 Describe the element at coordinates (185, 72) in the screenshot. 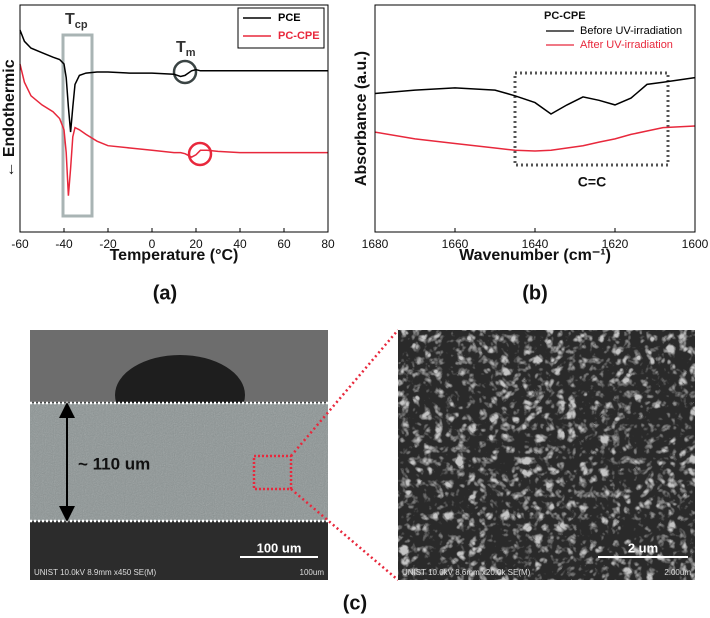

I see `tm-circle` at that location.